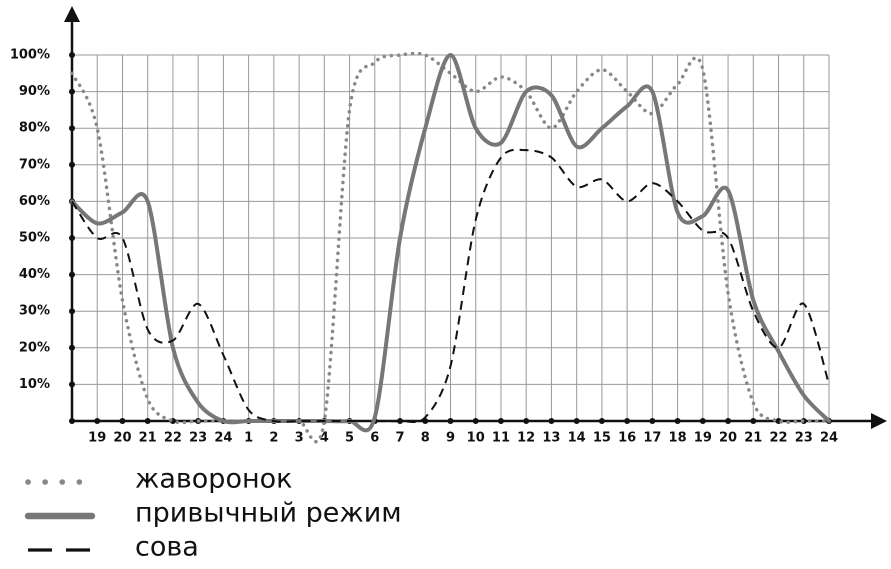 This screenshot has height=569, width=891. What do you see at coordinates (526, 438) in the screenshot?
I see `x-tick-label: 12` at bounding box center [526, 438].